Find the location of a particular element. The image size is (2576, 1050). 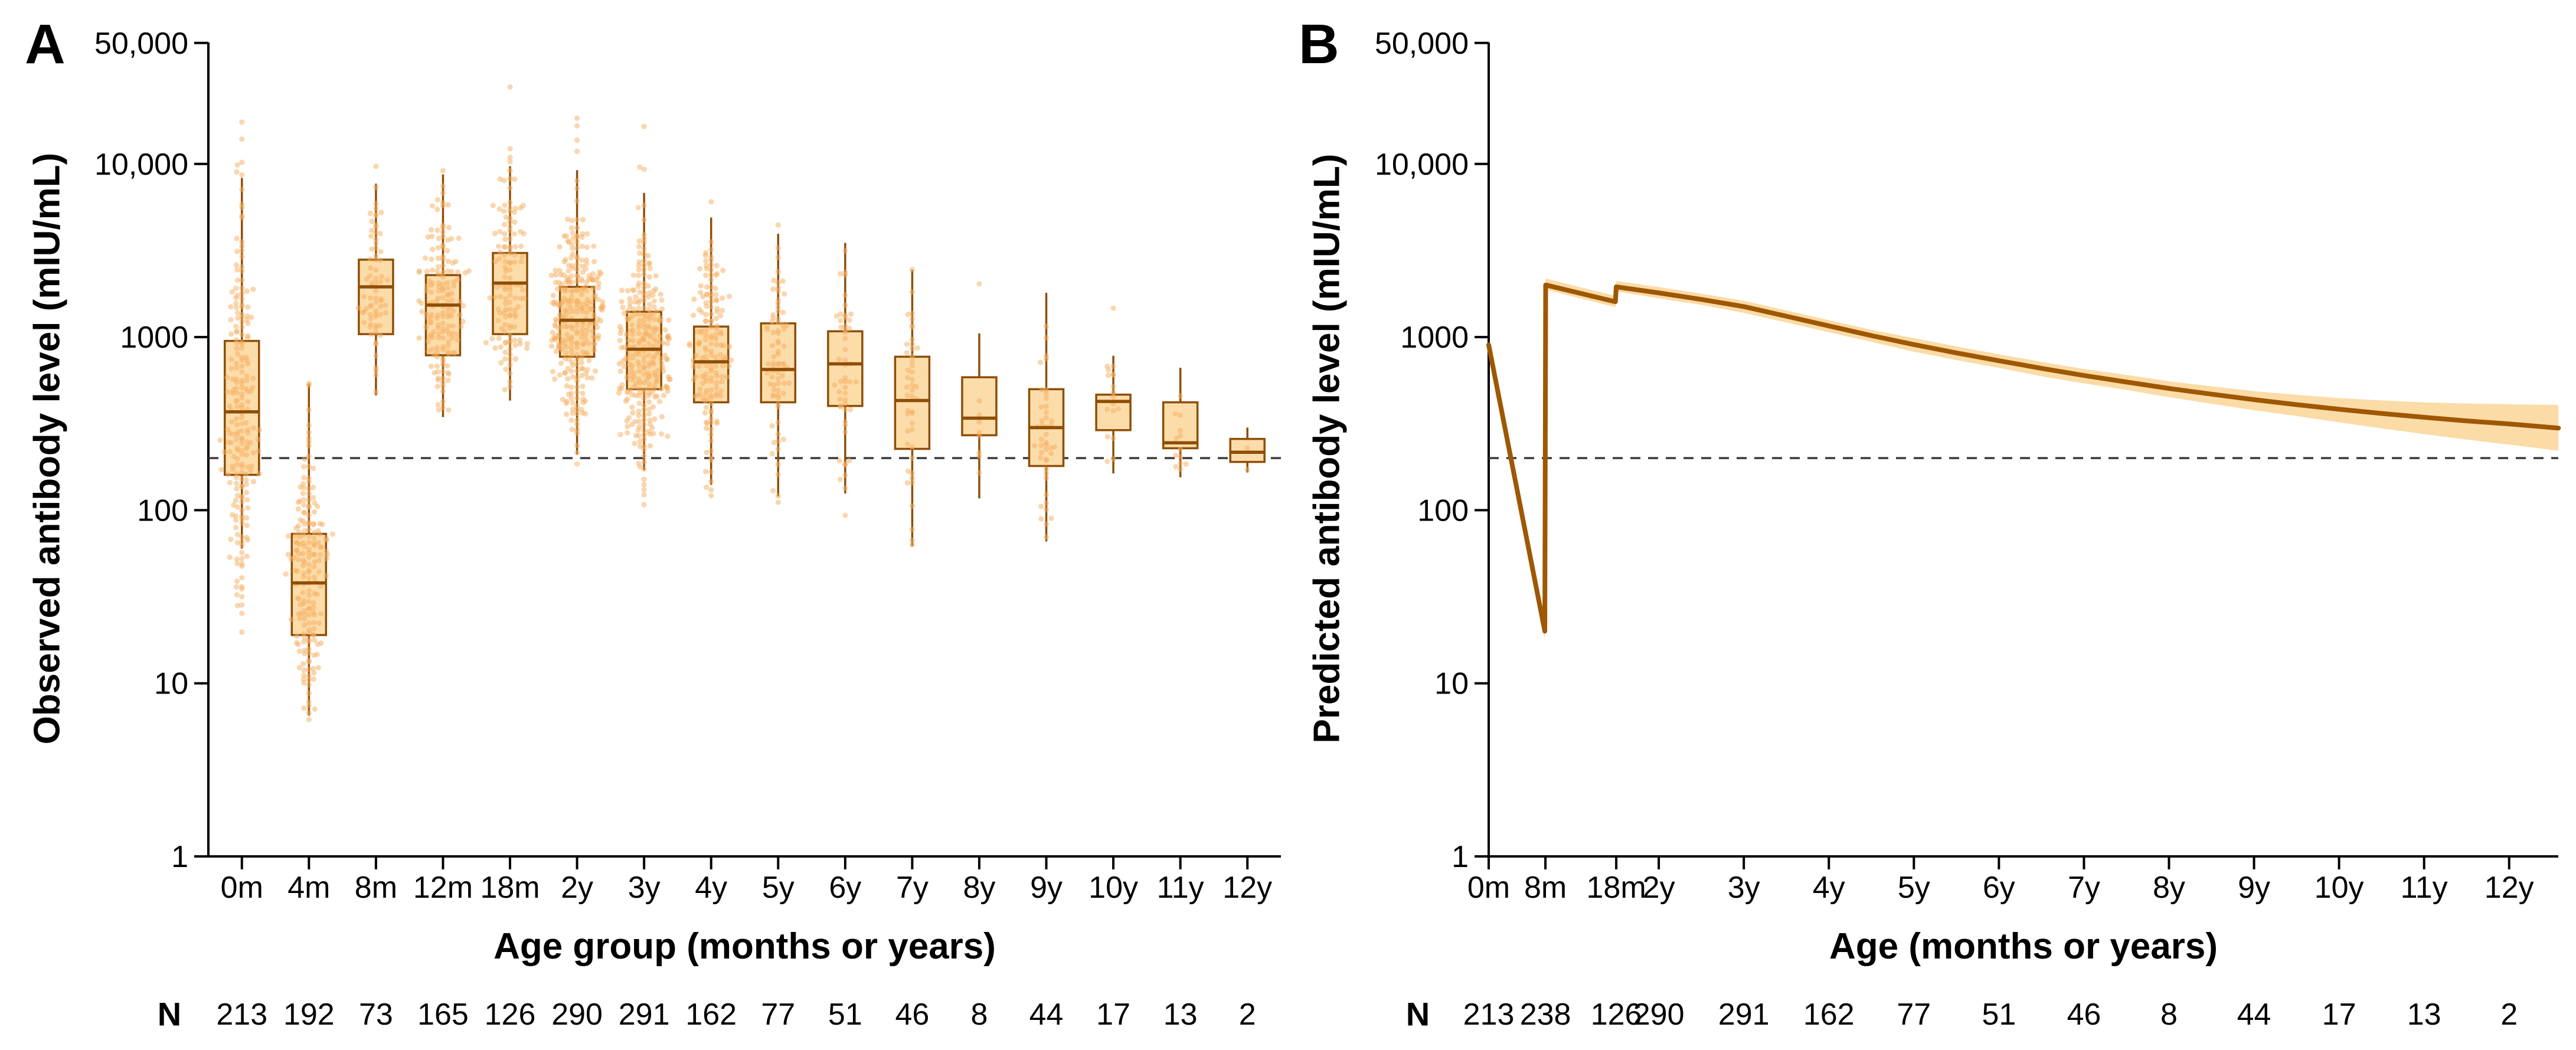

n-row-value: 13 is located at coordinates (2424, 1014).